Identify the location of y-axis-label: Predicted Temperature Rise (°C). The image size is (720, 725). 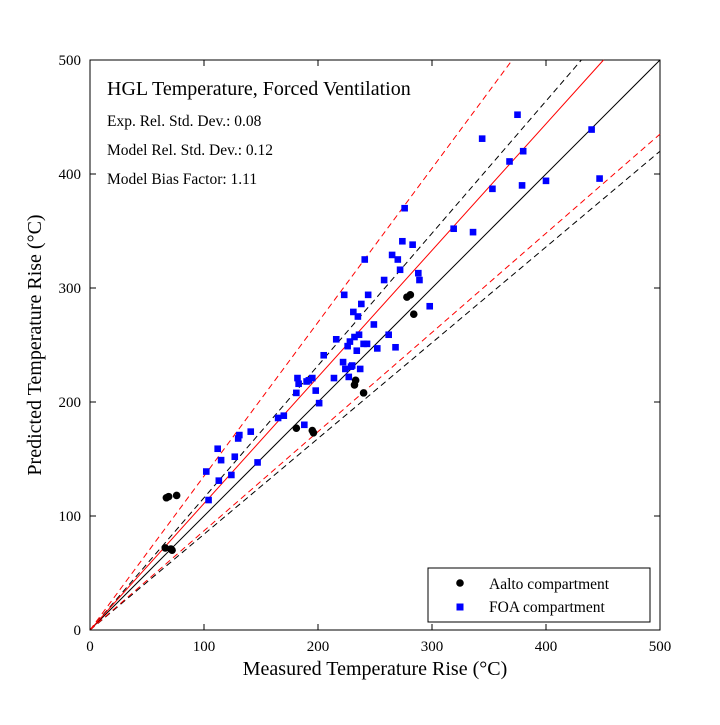
(35, 344).